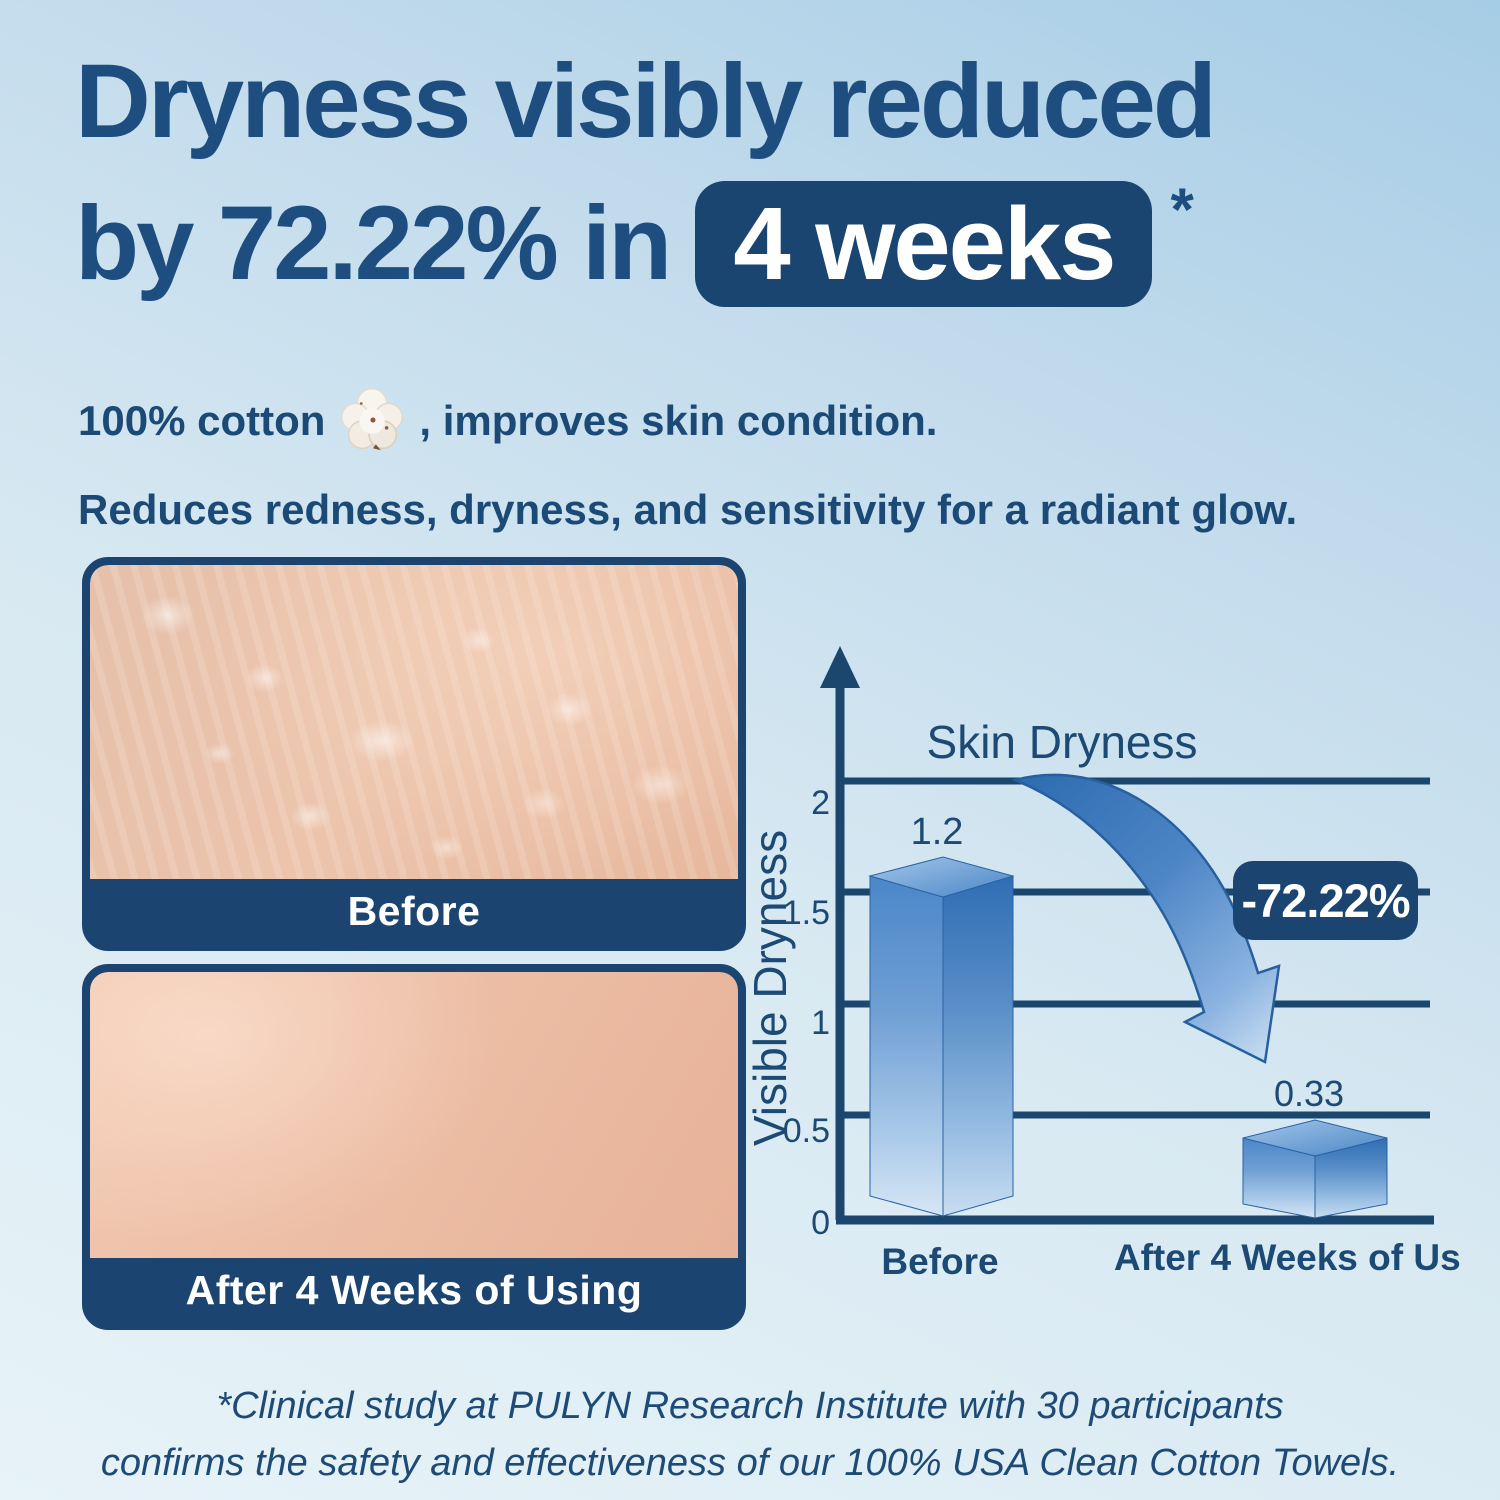 The height and width of the screenshot is (1500, 1500). Describe the element at coordinates (1146, 918) in the screenshot. I see `downward-trend-arrow-icon` at that location.